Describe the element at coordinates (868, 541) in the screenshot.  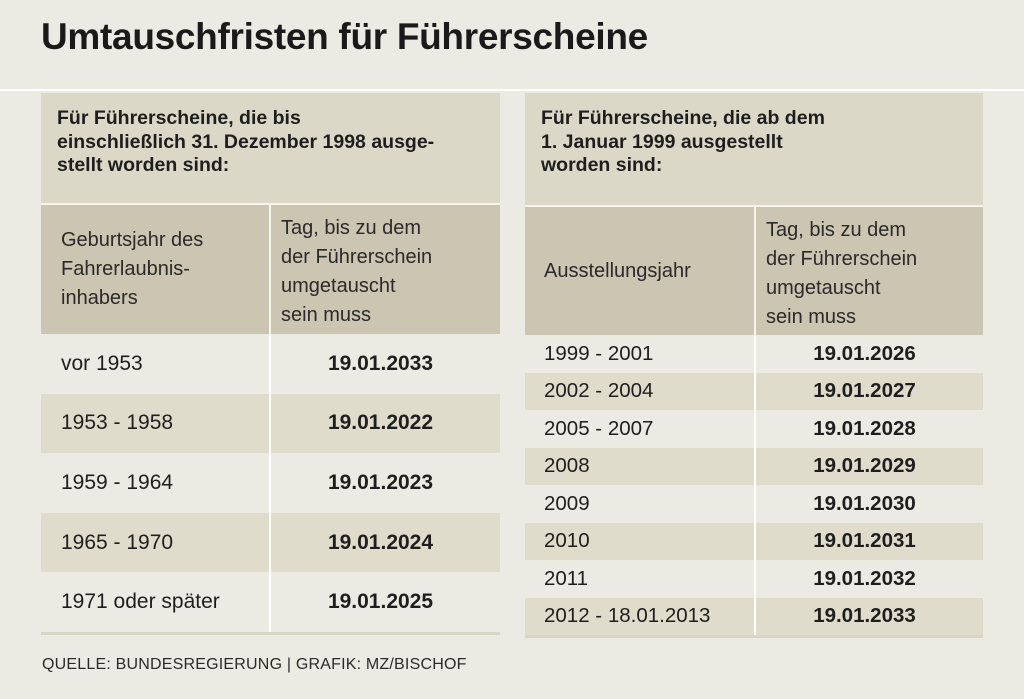
I see `row-date: 19.01.2031` at that location.